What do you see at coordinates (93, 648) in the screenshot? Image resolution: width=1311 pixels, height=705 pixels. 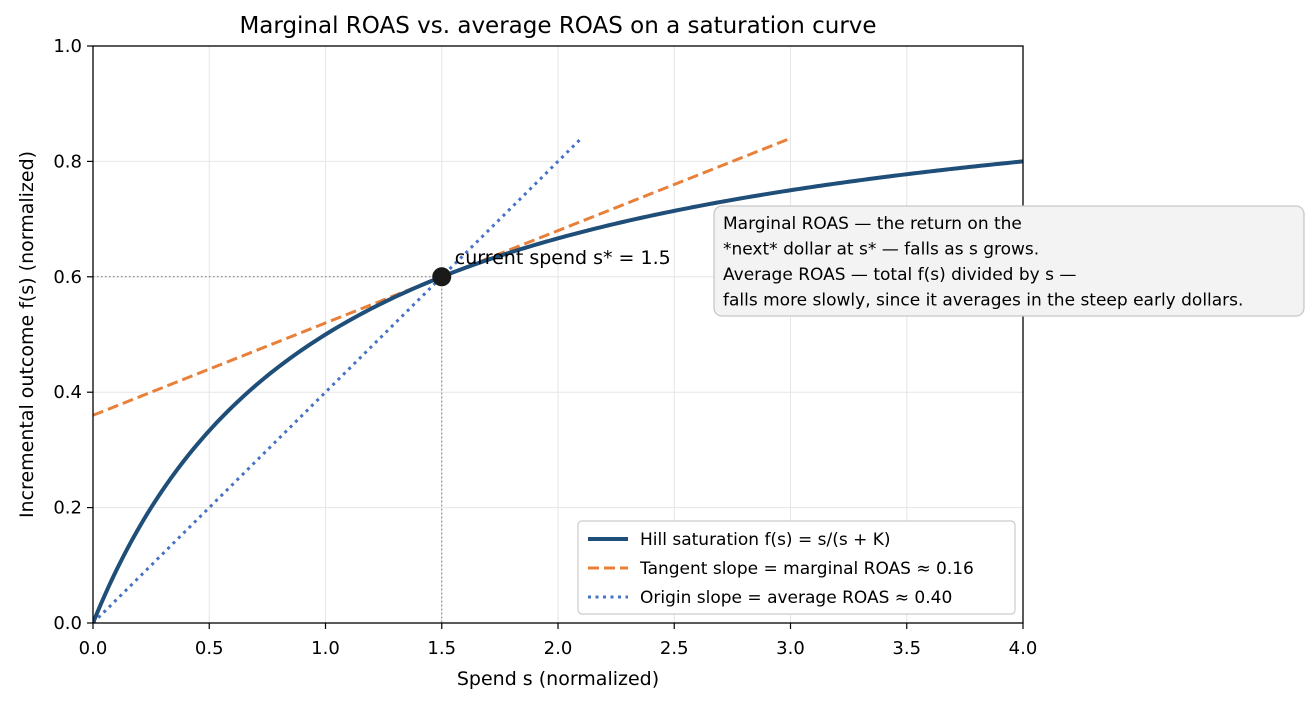 I see `x-tick-label: 0.0` at bounding box center [93, 648].